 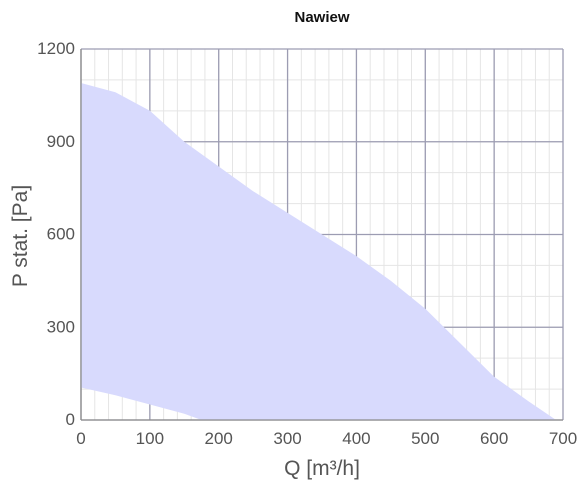 What do you see at coordinates (494, 438) in the screenshot?
I see `x-tick-label: 600` at bounding box center [494, 438].